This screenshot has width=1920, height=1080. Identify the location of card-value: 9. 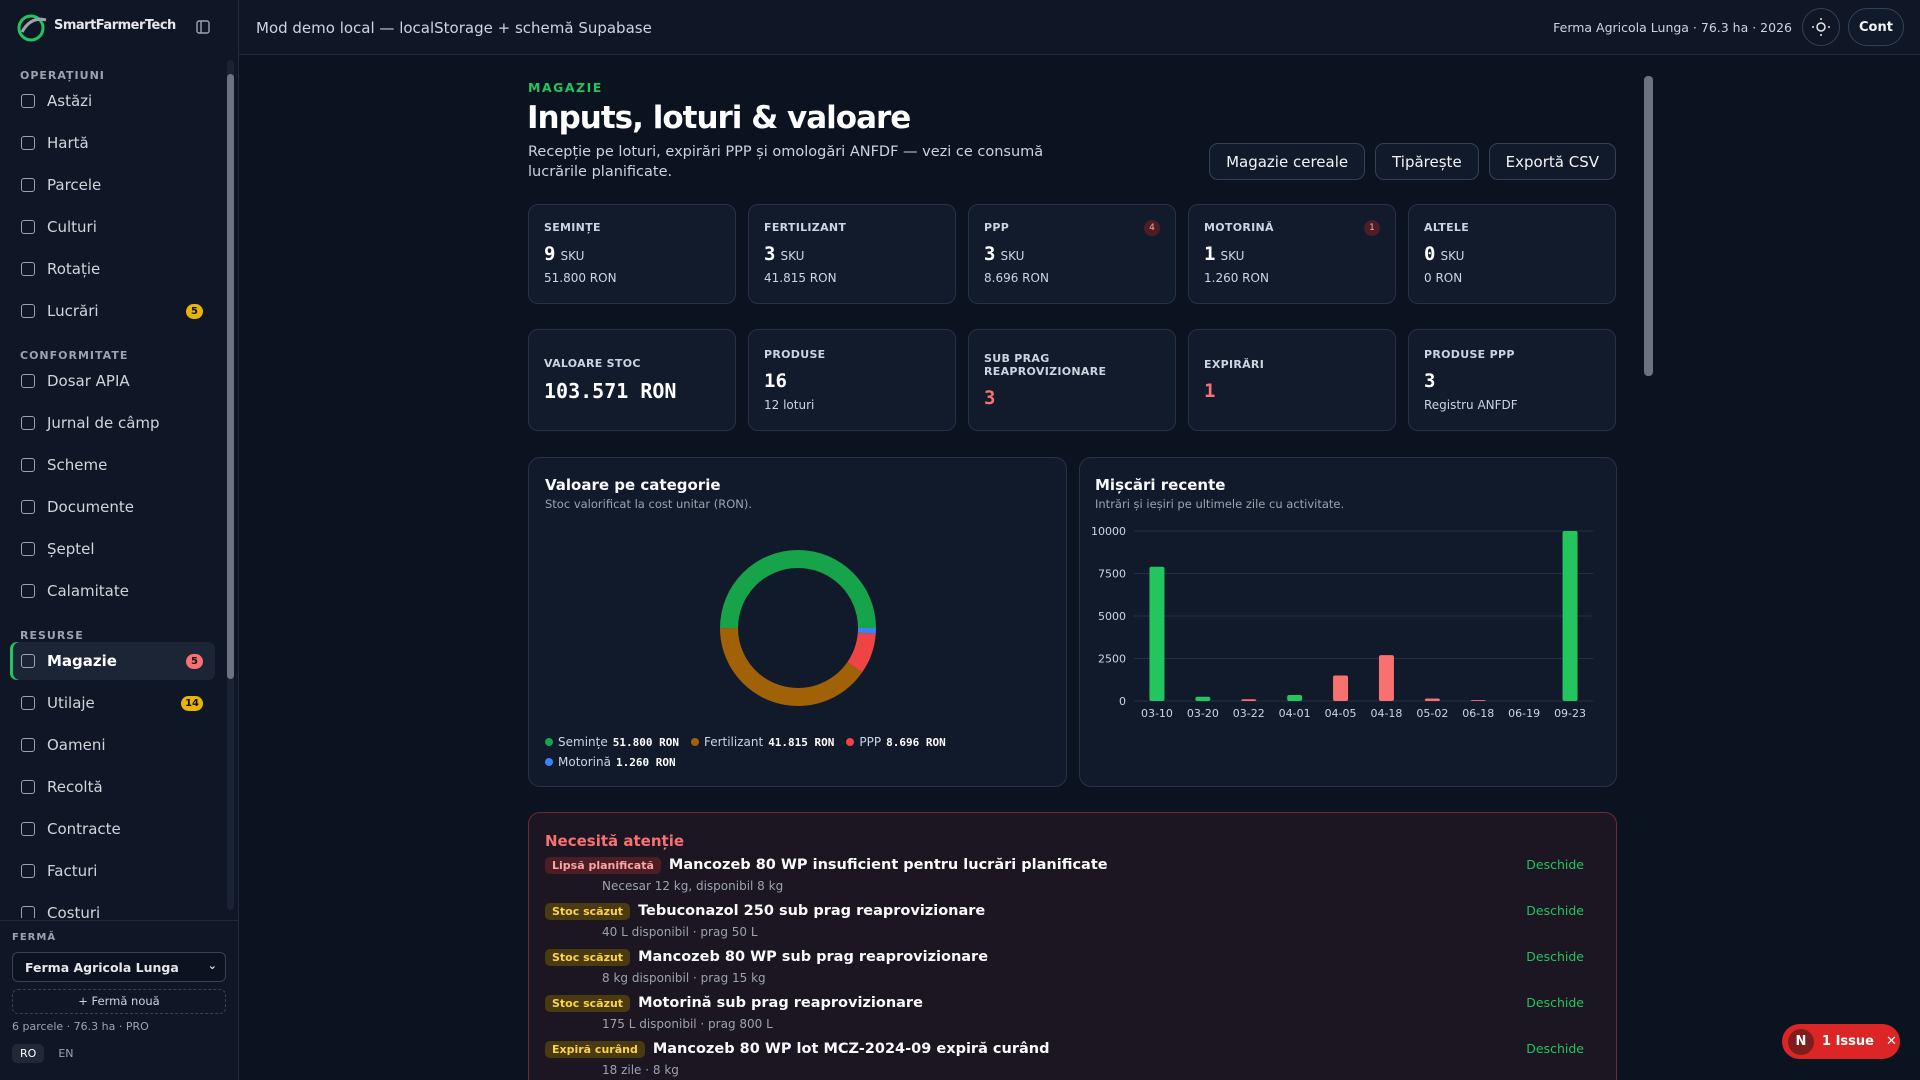
(550, 254).